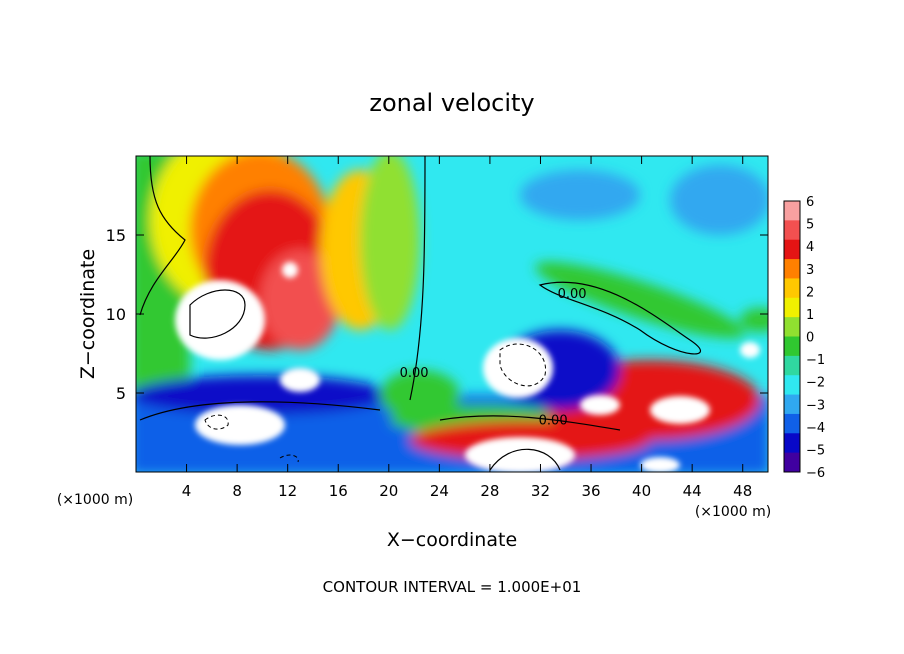 The image size is (904, 654). I want to click on colorbar-label: −5, so click(815, 450).